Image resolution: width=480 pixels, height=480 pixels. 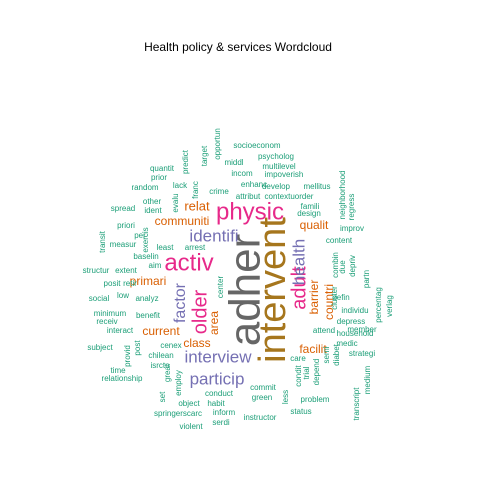 What do you see at coordinates (126, 225) in the screenshot?
I see `word-priori: priori` at bounding box center [126, 225].